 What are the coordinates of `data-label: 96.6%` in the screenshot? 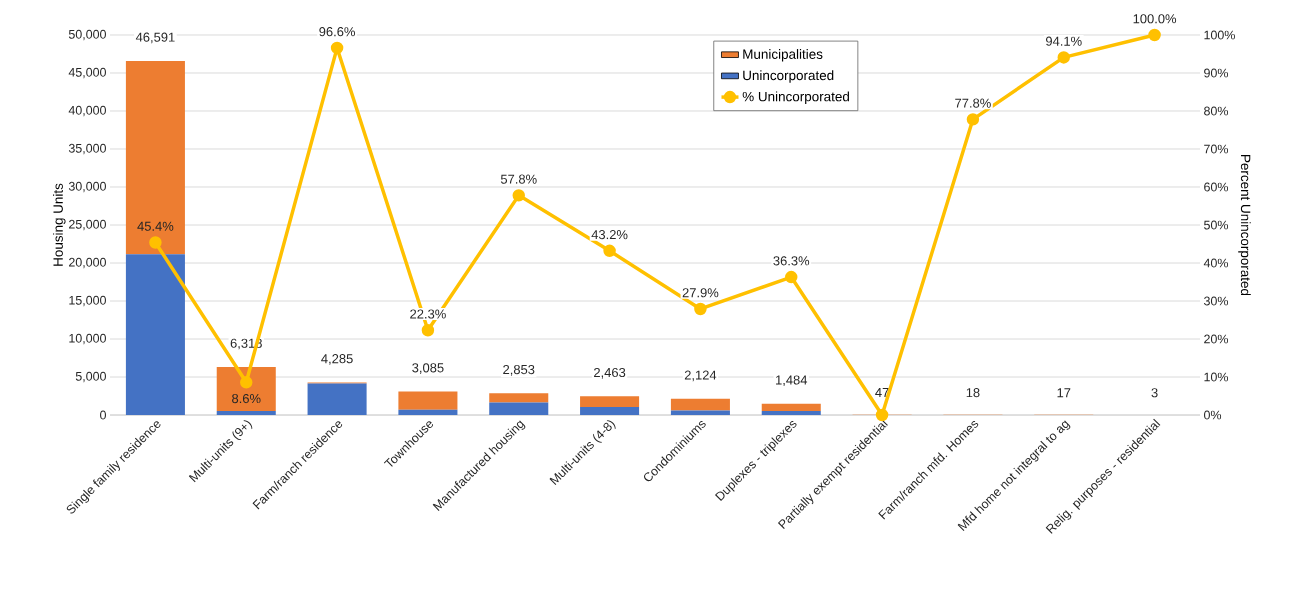 It's located at (337, 32).